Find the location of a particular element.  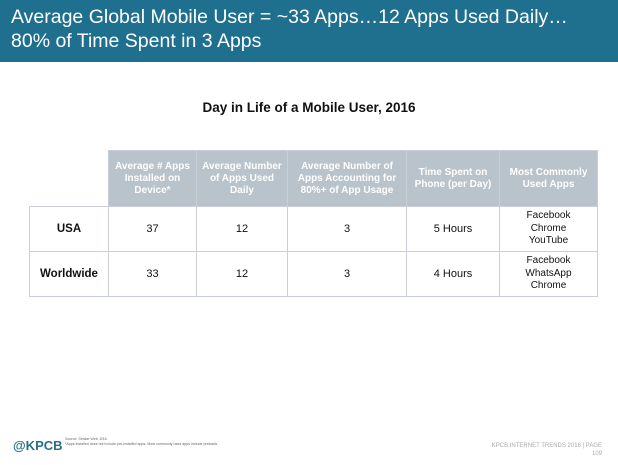

column-header-common-apps: Most Commonly Used Apps is located at coordinates (548, 178).